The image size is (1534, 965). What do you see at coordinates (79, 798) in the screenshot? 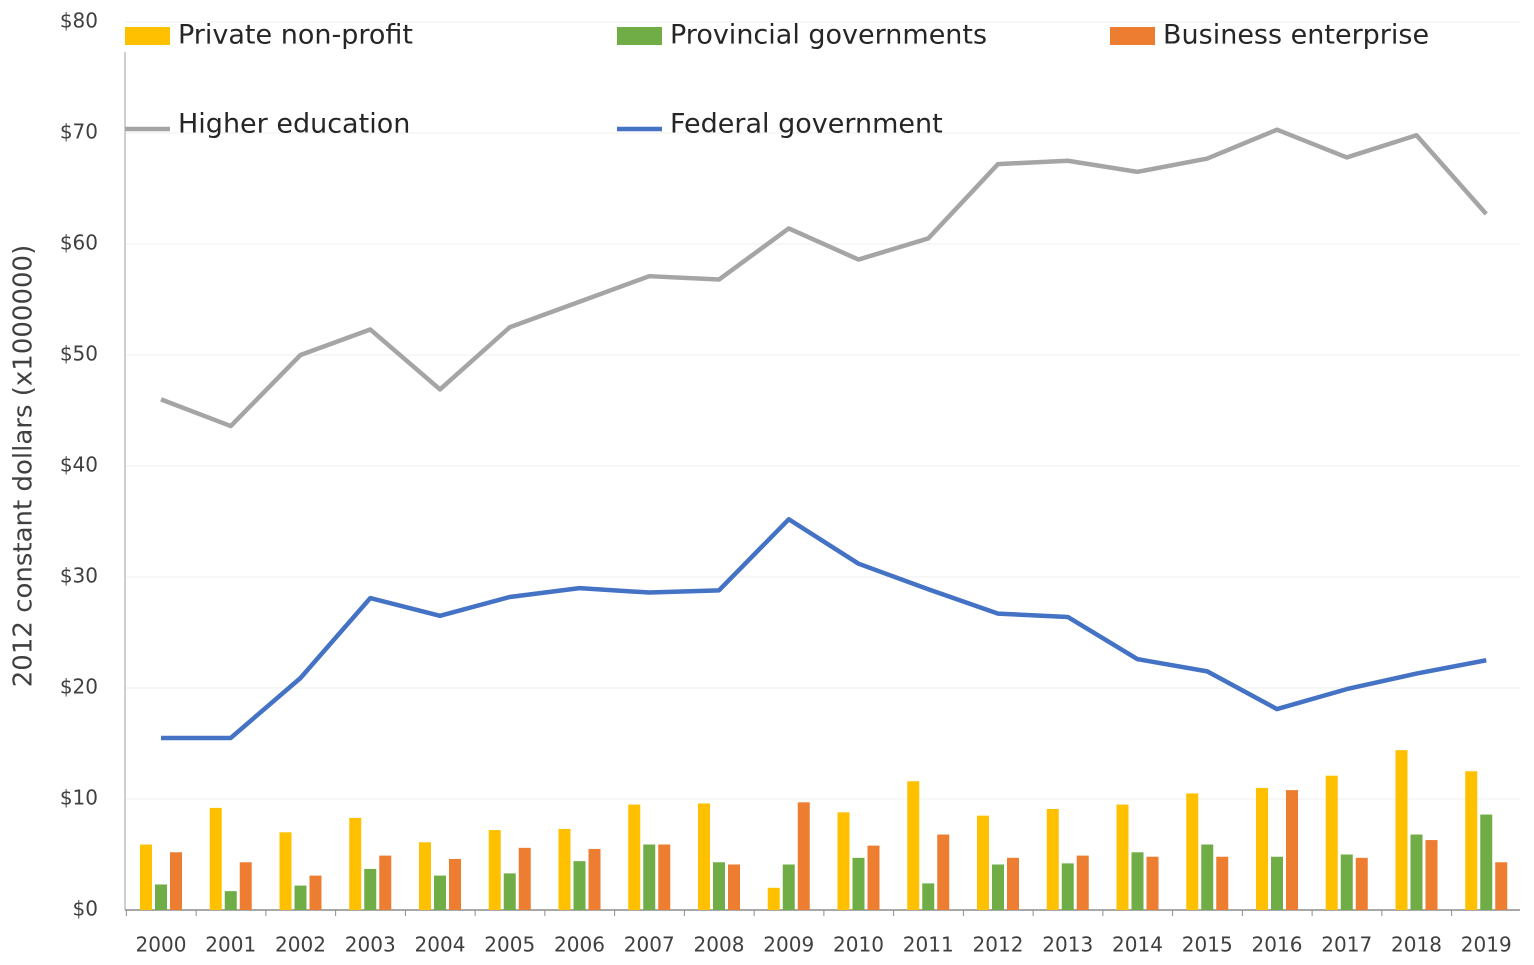
I see `y-tick-label: $10` at bounding box center [79, 798].